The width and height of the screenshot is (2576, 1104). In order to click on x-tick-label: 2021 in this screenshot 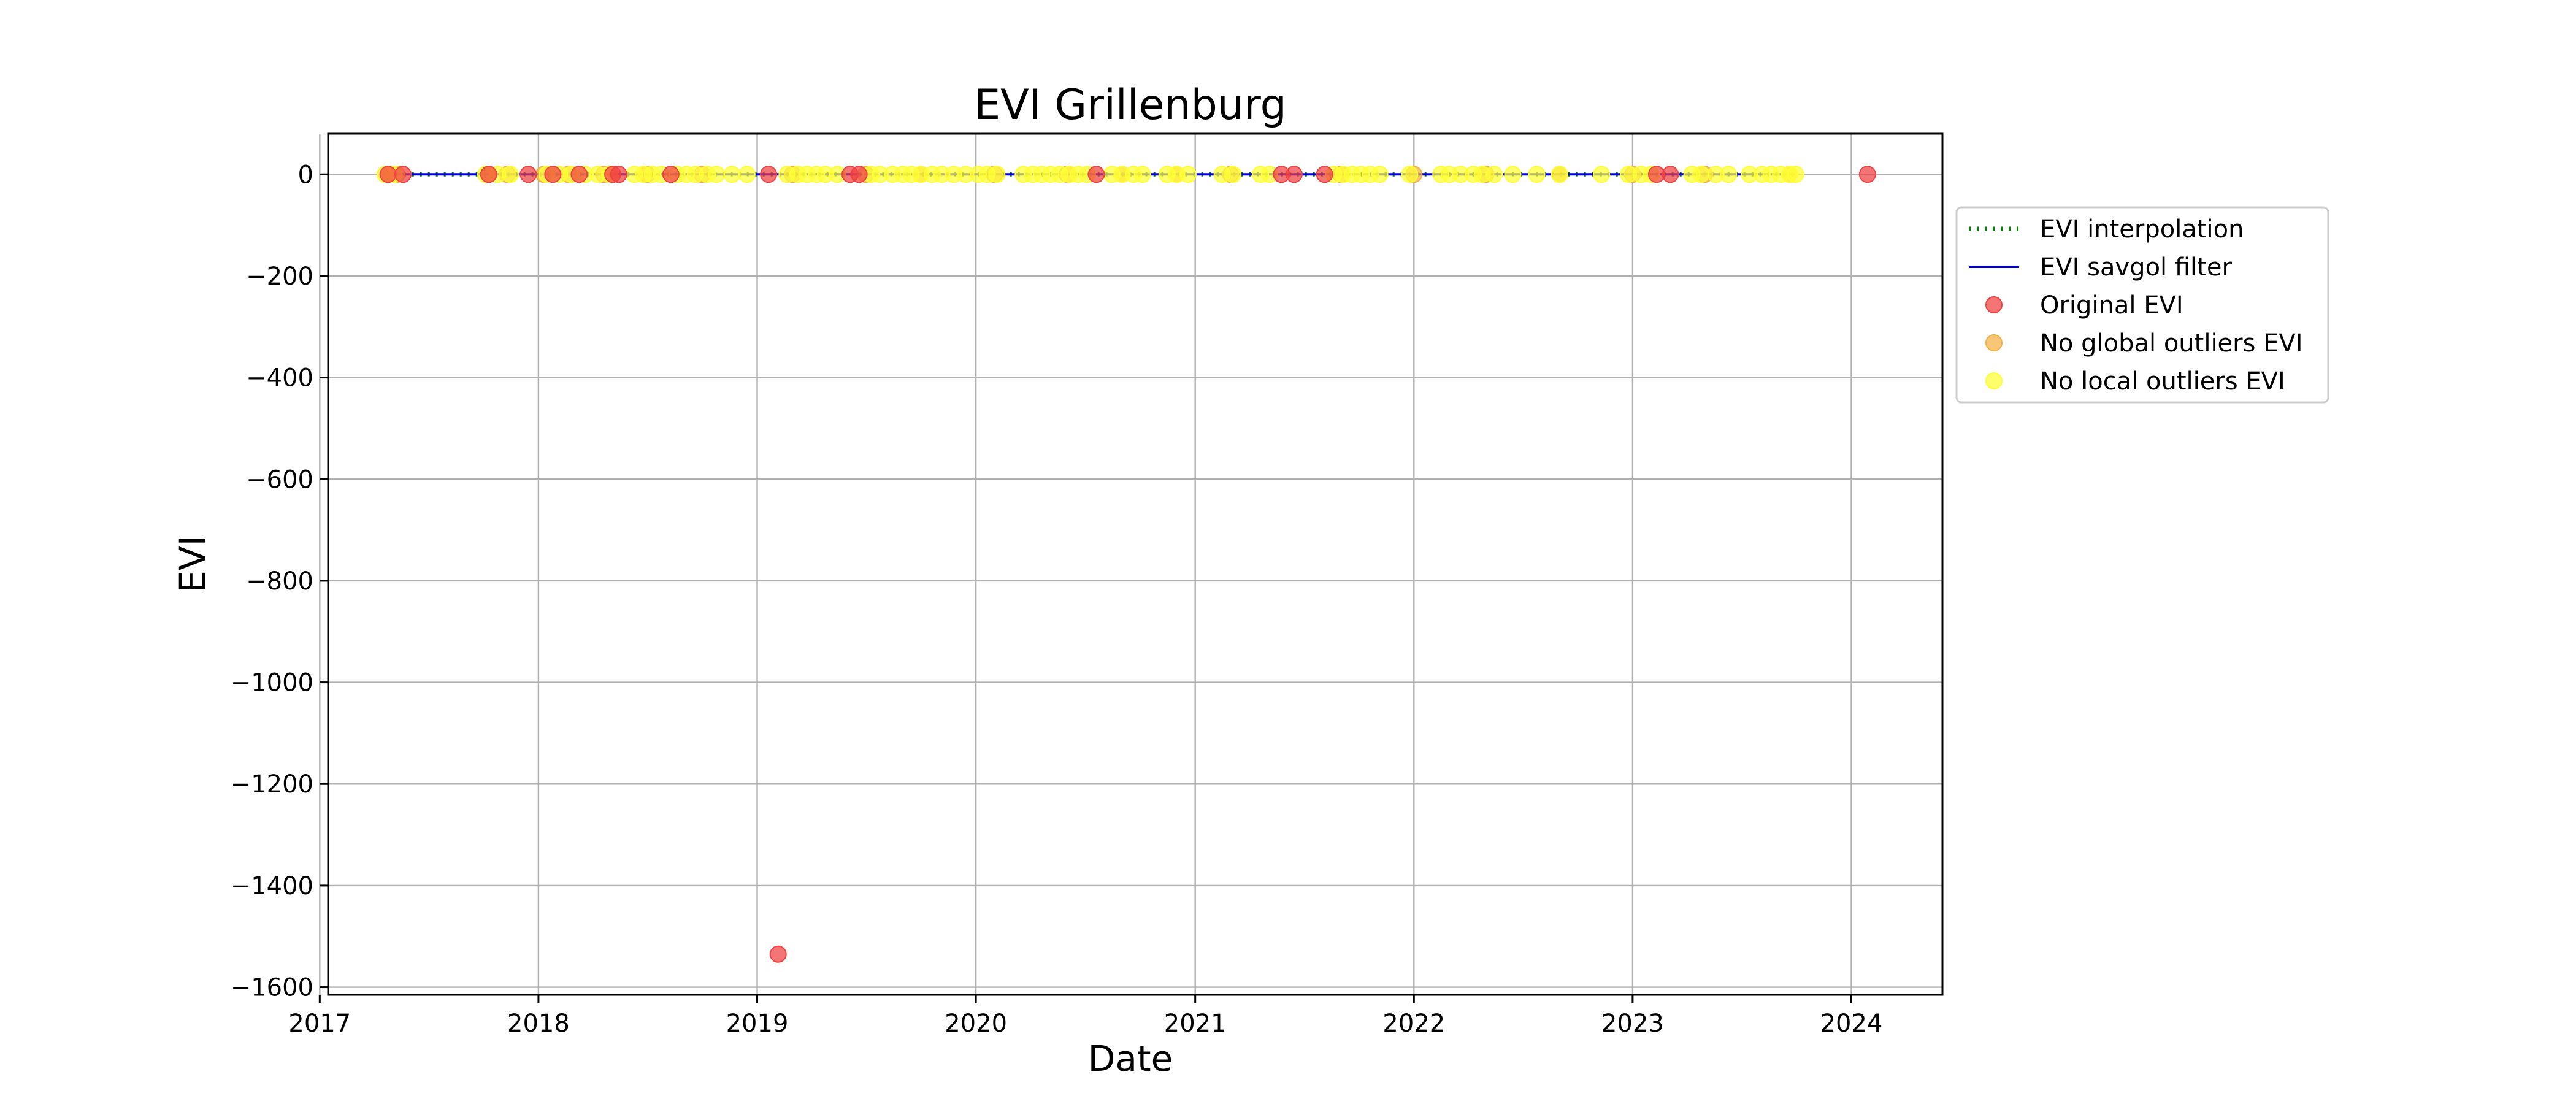, I will do `click(1195, 1024)`.